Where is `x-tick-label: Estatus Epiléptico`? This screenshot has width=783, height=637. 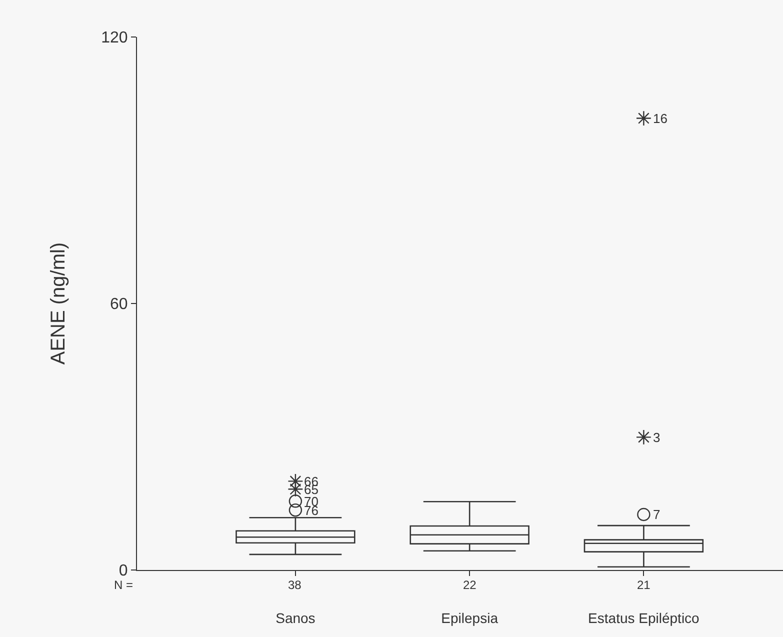
x-tick-label: Estatus Epiléptico is located at coordinates (644, 618).